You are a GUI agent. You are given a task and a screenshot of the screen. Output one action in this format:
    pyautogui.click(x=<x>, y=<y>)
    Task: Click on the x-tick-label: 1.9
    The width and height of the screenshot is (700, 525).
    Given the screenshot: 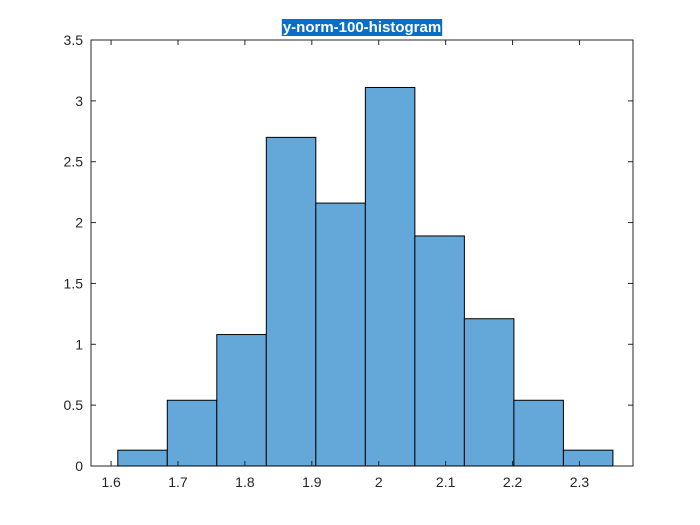 What is the action you would take?
    pyautogui.click(x=312, y=482)
    